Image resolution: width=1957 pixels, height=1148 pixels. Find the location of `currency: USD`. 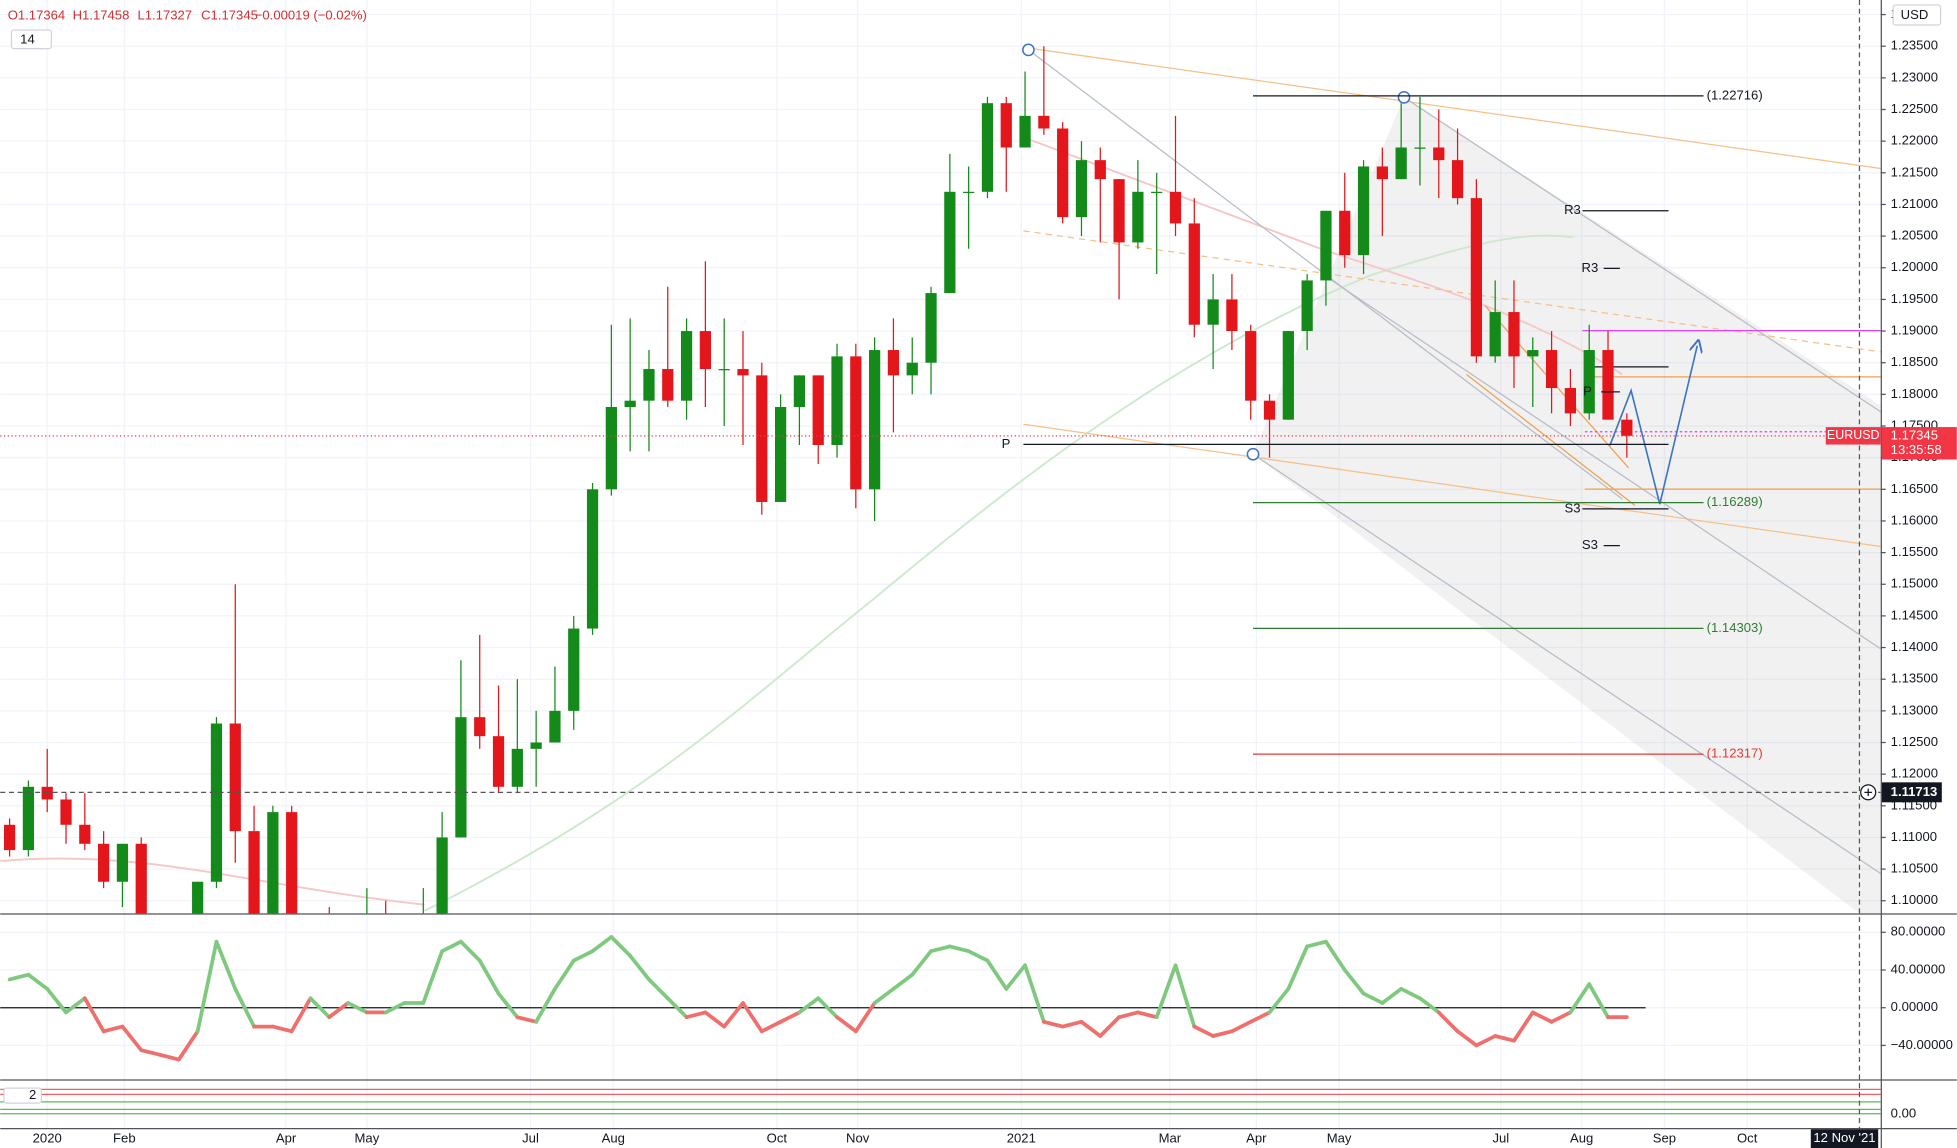

currency: USD is located at coordinates (1915, 14).